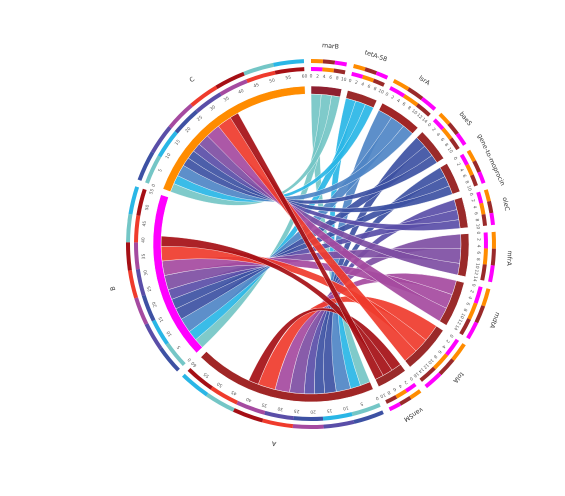  What do you see at coordinates (169, 334) in the screenshot?
I see `tick-label-b-10: 10` at bounding box center [169, 334].